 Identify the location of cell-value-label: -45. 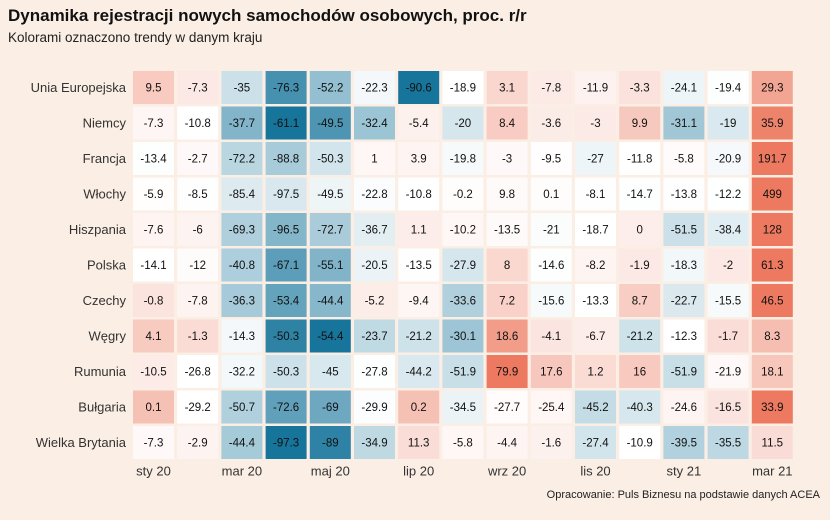
(330, 373).